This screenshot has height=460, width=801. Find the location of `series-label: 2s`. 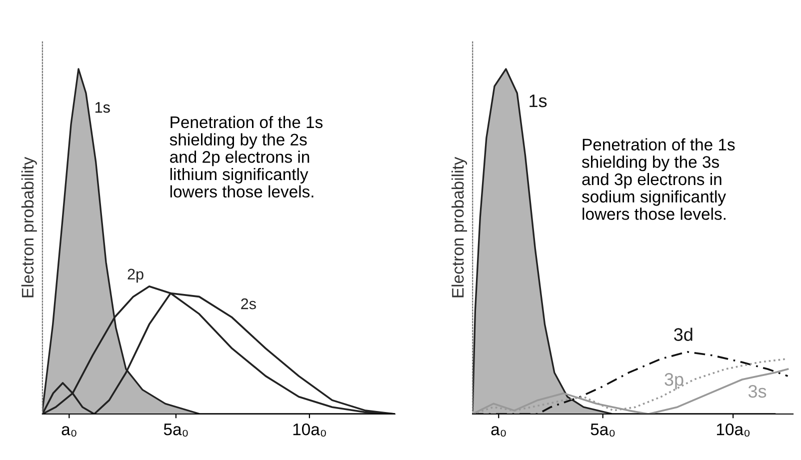

series-label: 2s is located at coordinates (248, 304).